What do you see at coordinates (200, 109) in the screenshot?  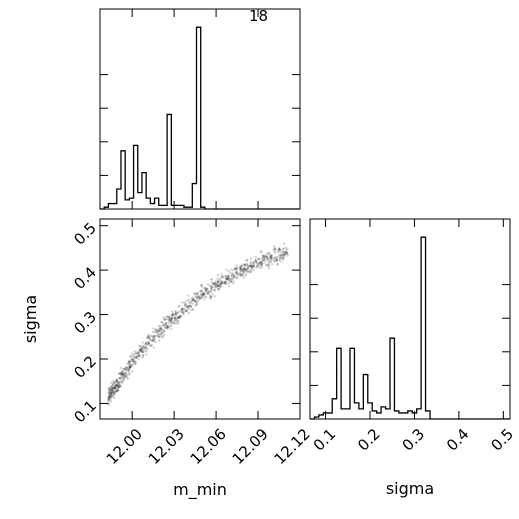 I see `histogram-m-min-ticks` at bounding box center [200, 109].